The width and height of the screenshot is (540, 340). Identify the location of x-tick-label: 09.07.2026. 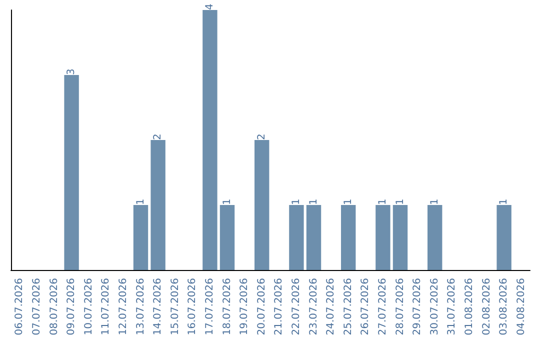
(72, 307).